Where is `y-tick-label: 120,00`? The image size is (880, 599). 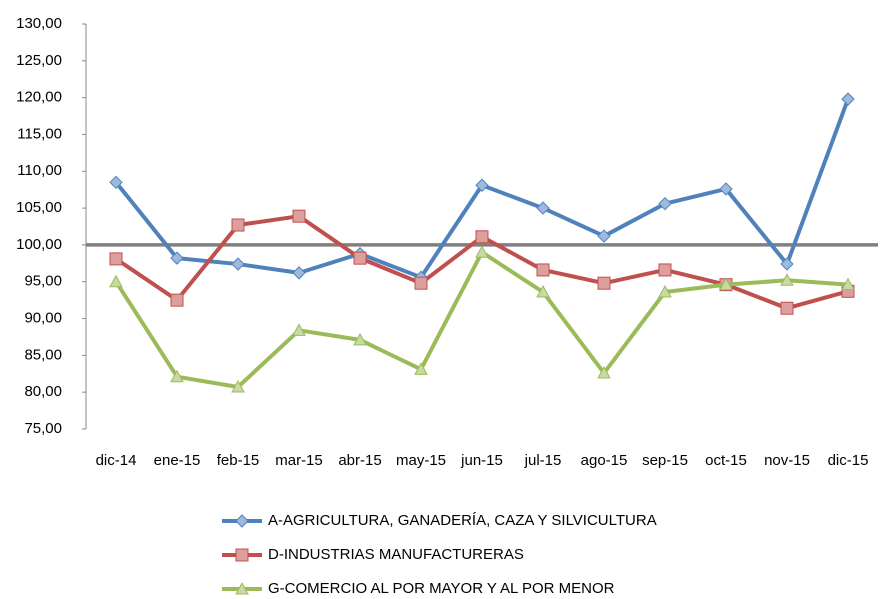 y-tick-label: 120,00 is located at coordinates (39, 97).